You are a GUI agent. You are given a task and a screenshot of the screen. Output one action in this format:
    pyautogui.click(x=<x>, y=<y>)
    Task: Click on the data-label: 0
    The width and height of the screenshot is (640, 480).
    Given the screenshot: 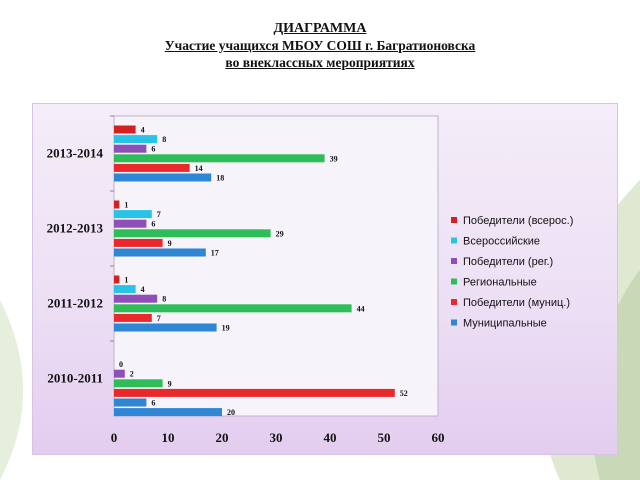 What is the action you would take?
    pyautogui.click(x=121, y=364)
    